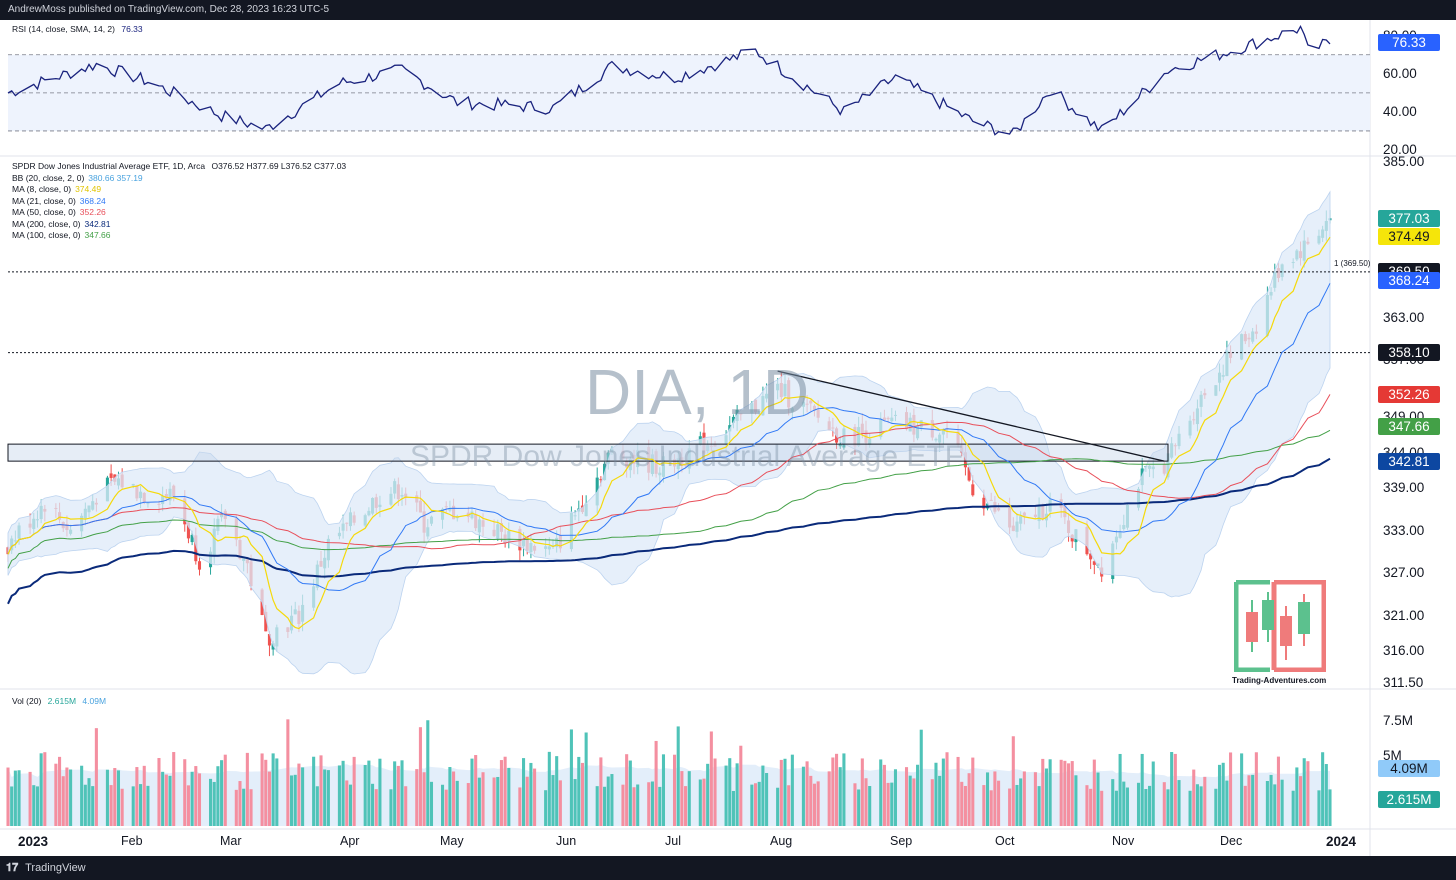  Describe the element at coordinates (179, 202) in the screenshot. I see `indicator-legend-row: MA (21, close, 0) 368.24` at that location.